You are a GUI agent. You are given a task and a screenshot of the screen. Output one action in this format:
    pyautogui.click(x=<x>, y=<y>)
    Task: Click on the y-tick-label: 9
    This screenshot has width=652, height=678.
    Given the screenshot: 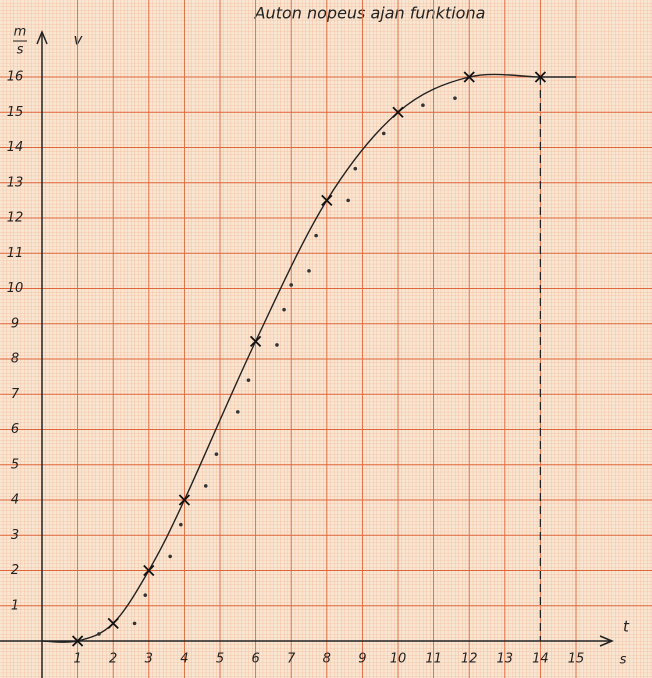 What is the action you would take?
    pyautogui.click(x=15, y=323)
    